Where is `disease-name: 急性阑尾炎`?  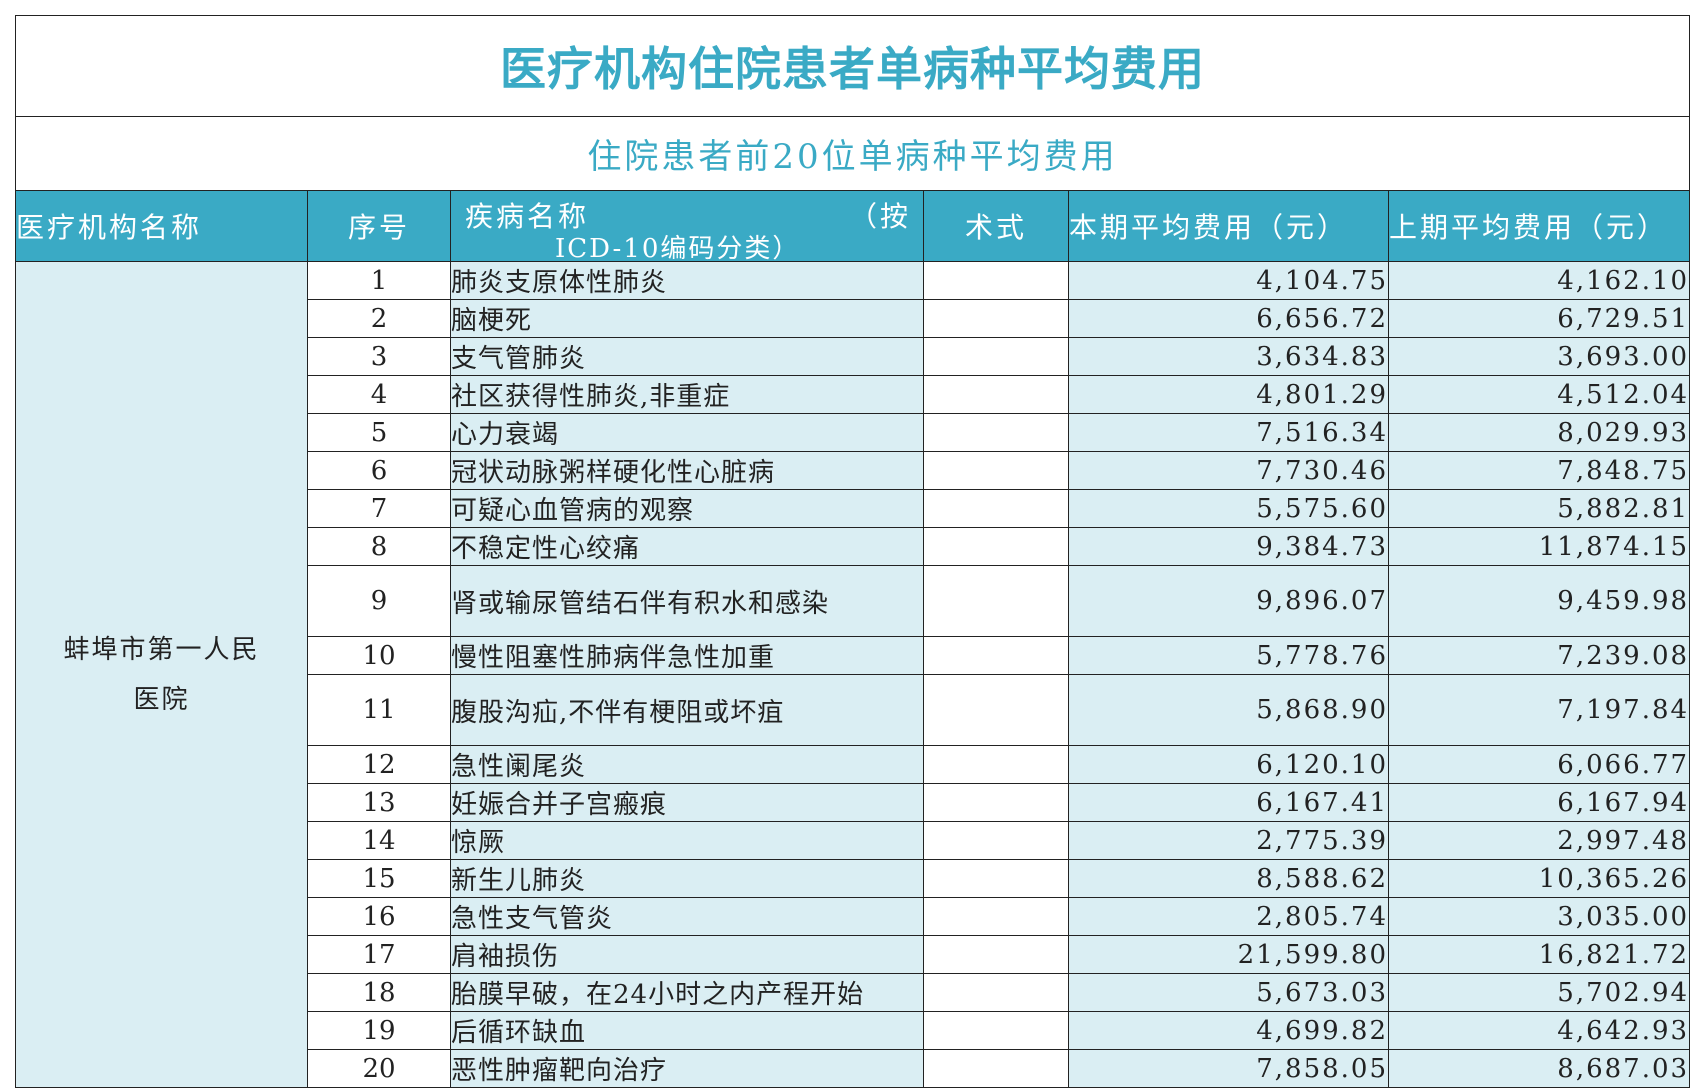 disease-name: 急性阑尾炎 is located at coordinates (687, 764).